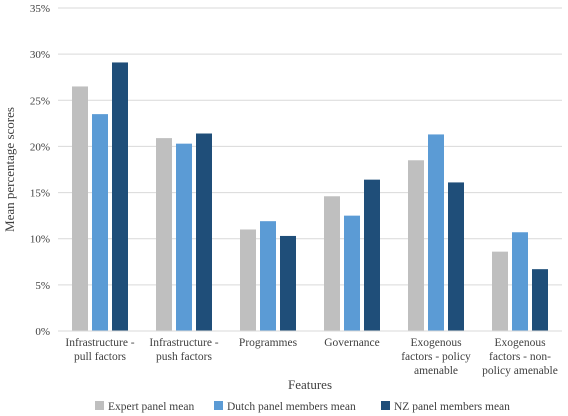 The height and width of the screenshot is (416, 568). What do you see at coordinates (42, 332) in the screenshot?
I see `y-tick-label: 0%` at bounding box center [42, 332].